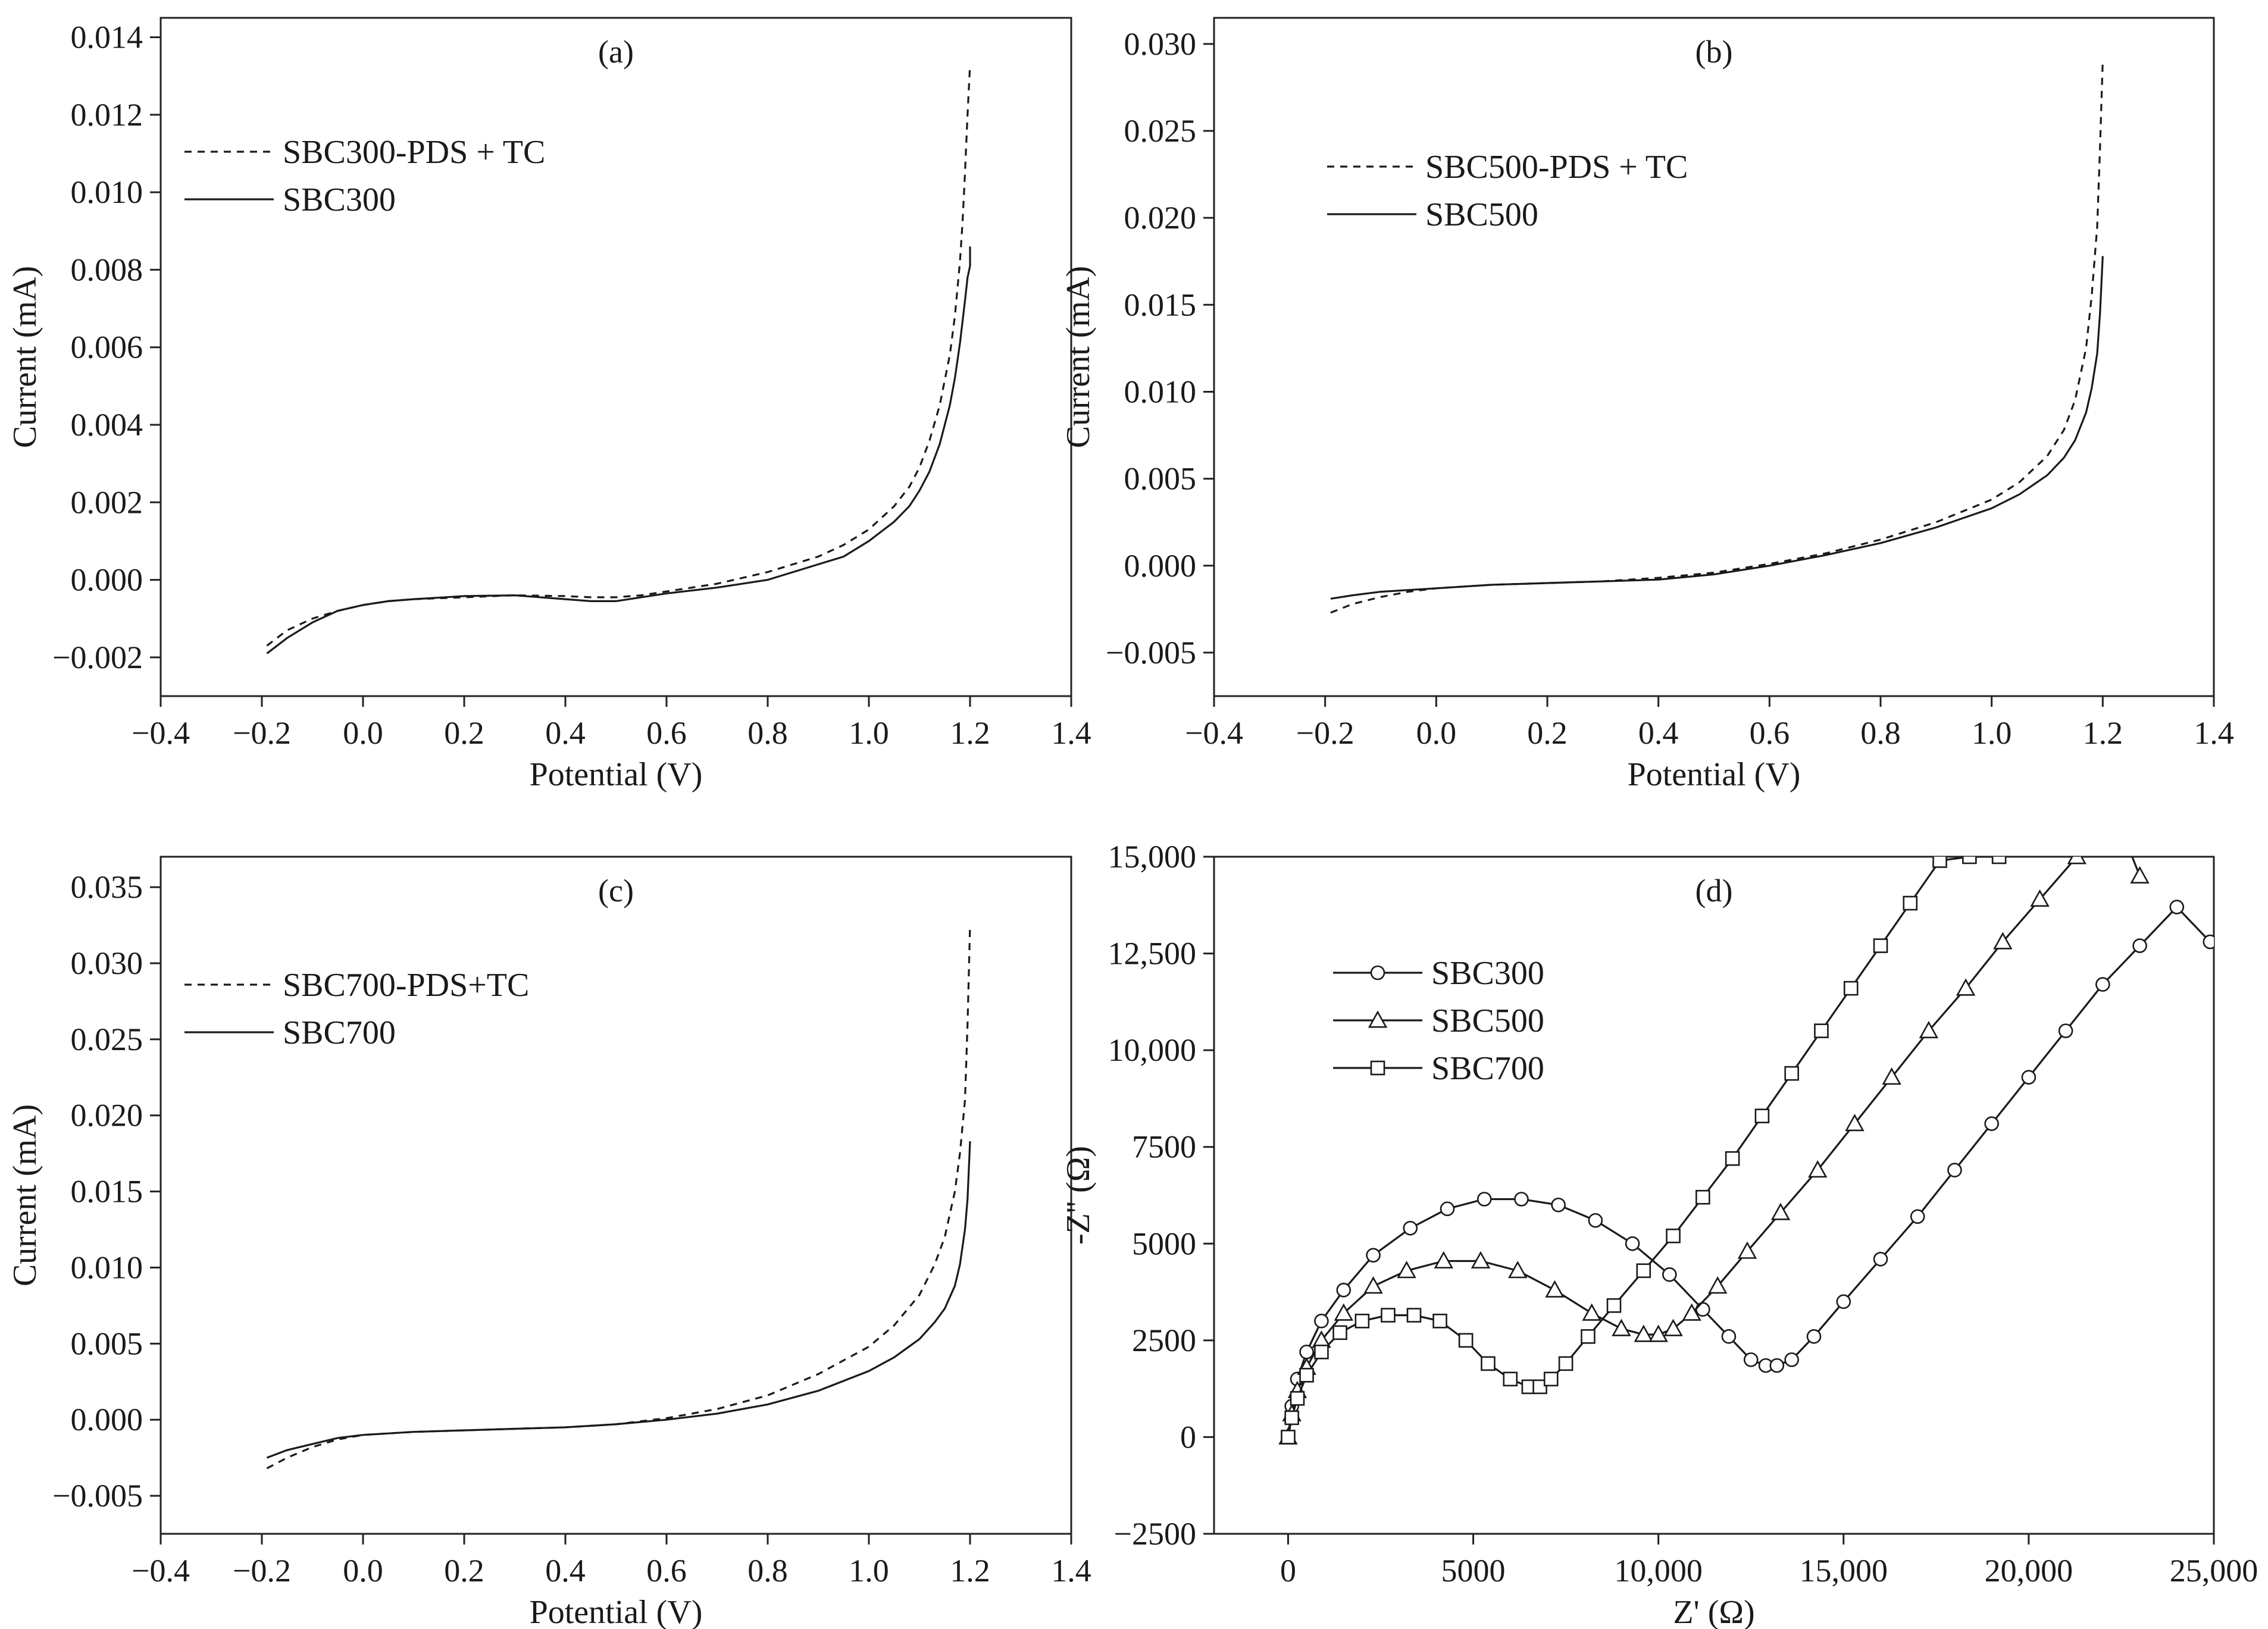 The image size is (2268, 1629). What do you see at coordinates (1714, 891) in the screenshot?
I see `panel-label: (d)` at bounding box center [1714, 891].